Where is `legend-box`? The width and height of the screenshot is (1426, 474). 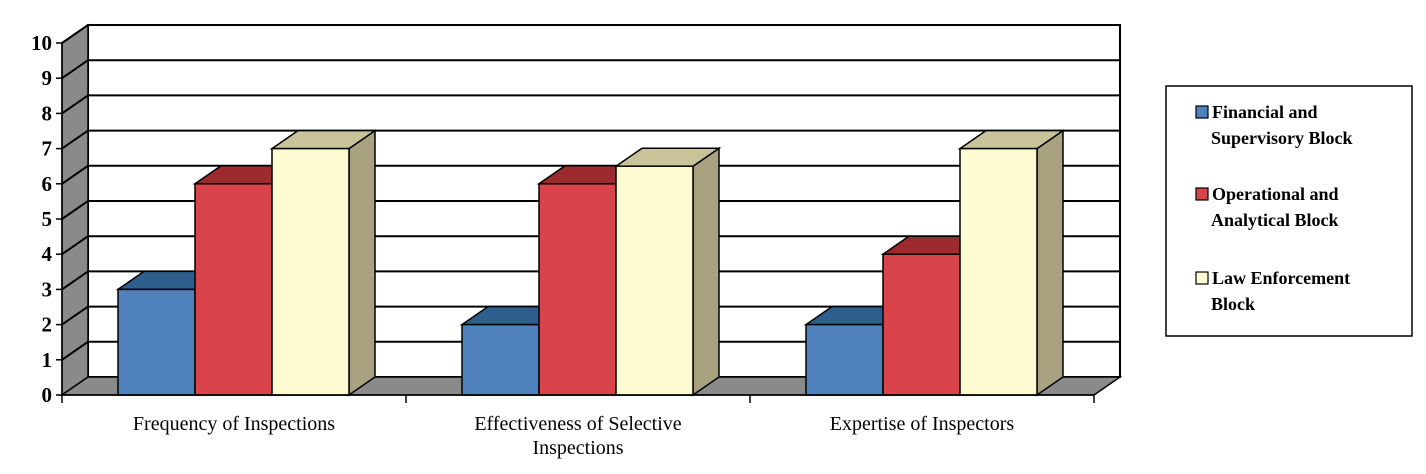
legend-box is located at coordinates (1289, 211).